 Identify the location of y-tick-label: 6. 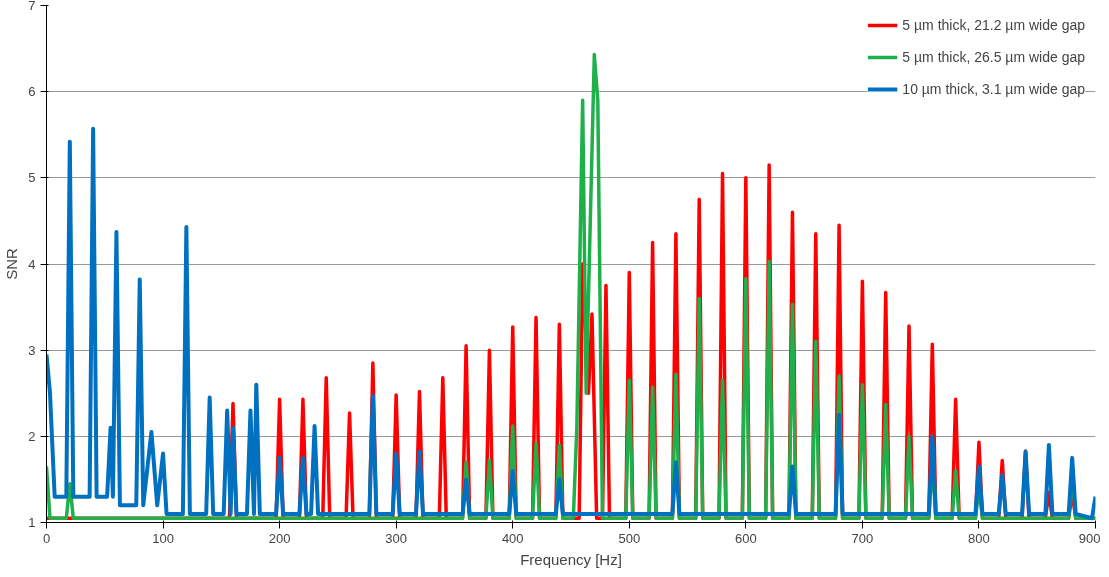
(32, 92).